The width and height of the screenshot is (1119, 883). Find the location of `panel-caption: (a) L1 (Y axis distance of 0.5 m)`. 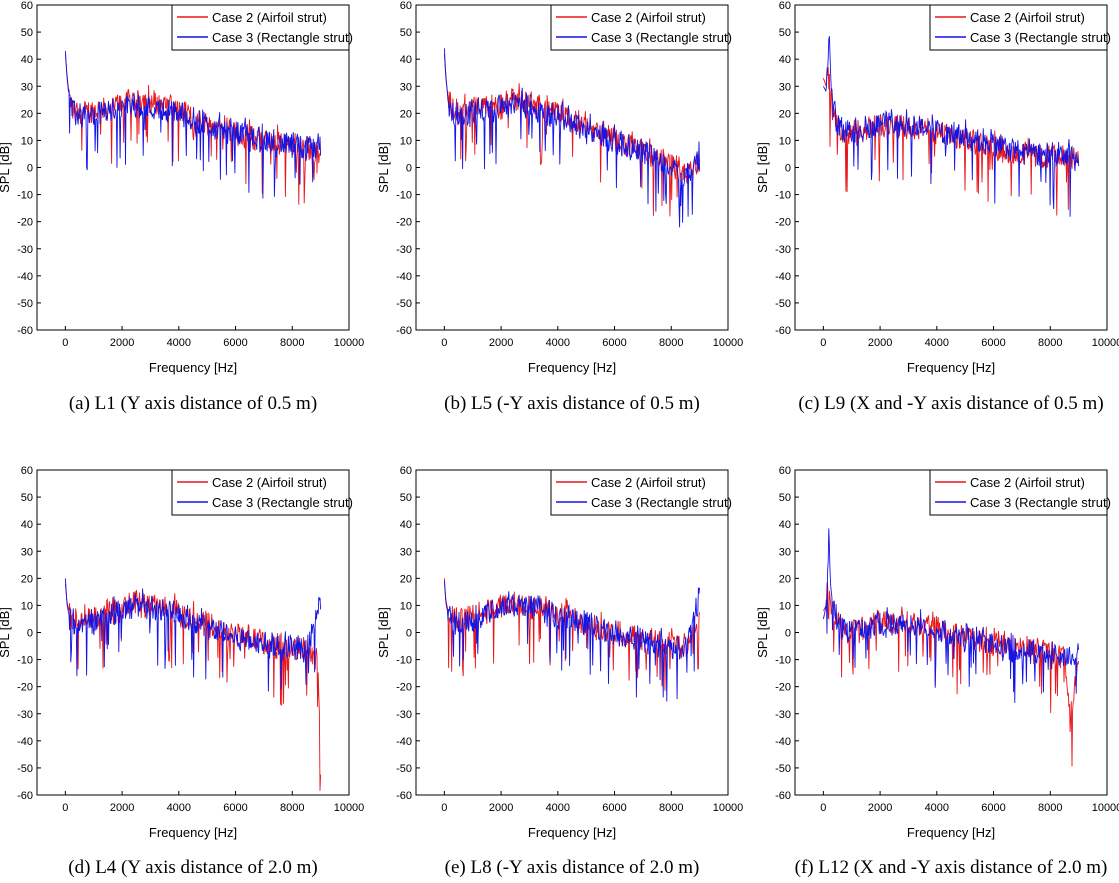

panel-caption: (a) L1 (Y axis distance of 0.5 m) is located at coordinates (193, 403).